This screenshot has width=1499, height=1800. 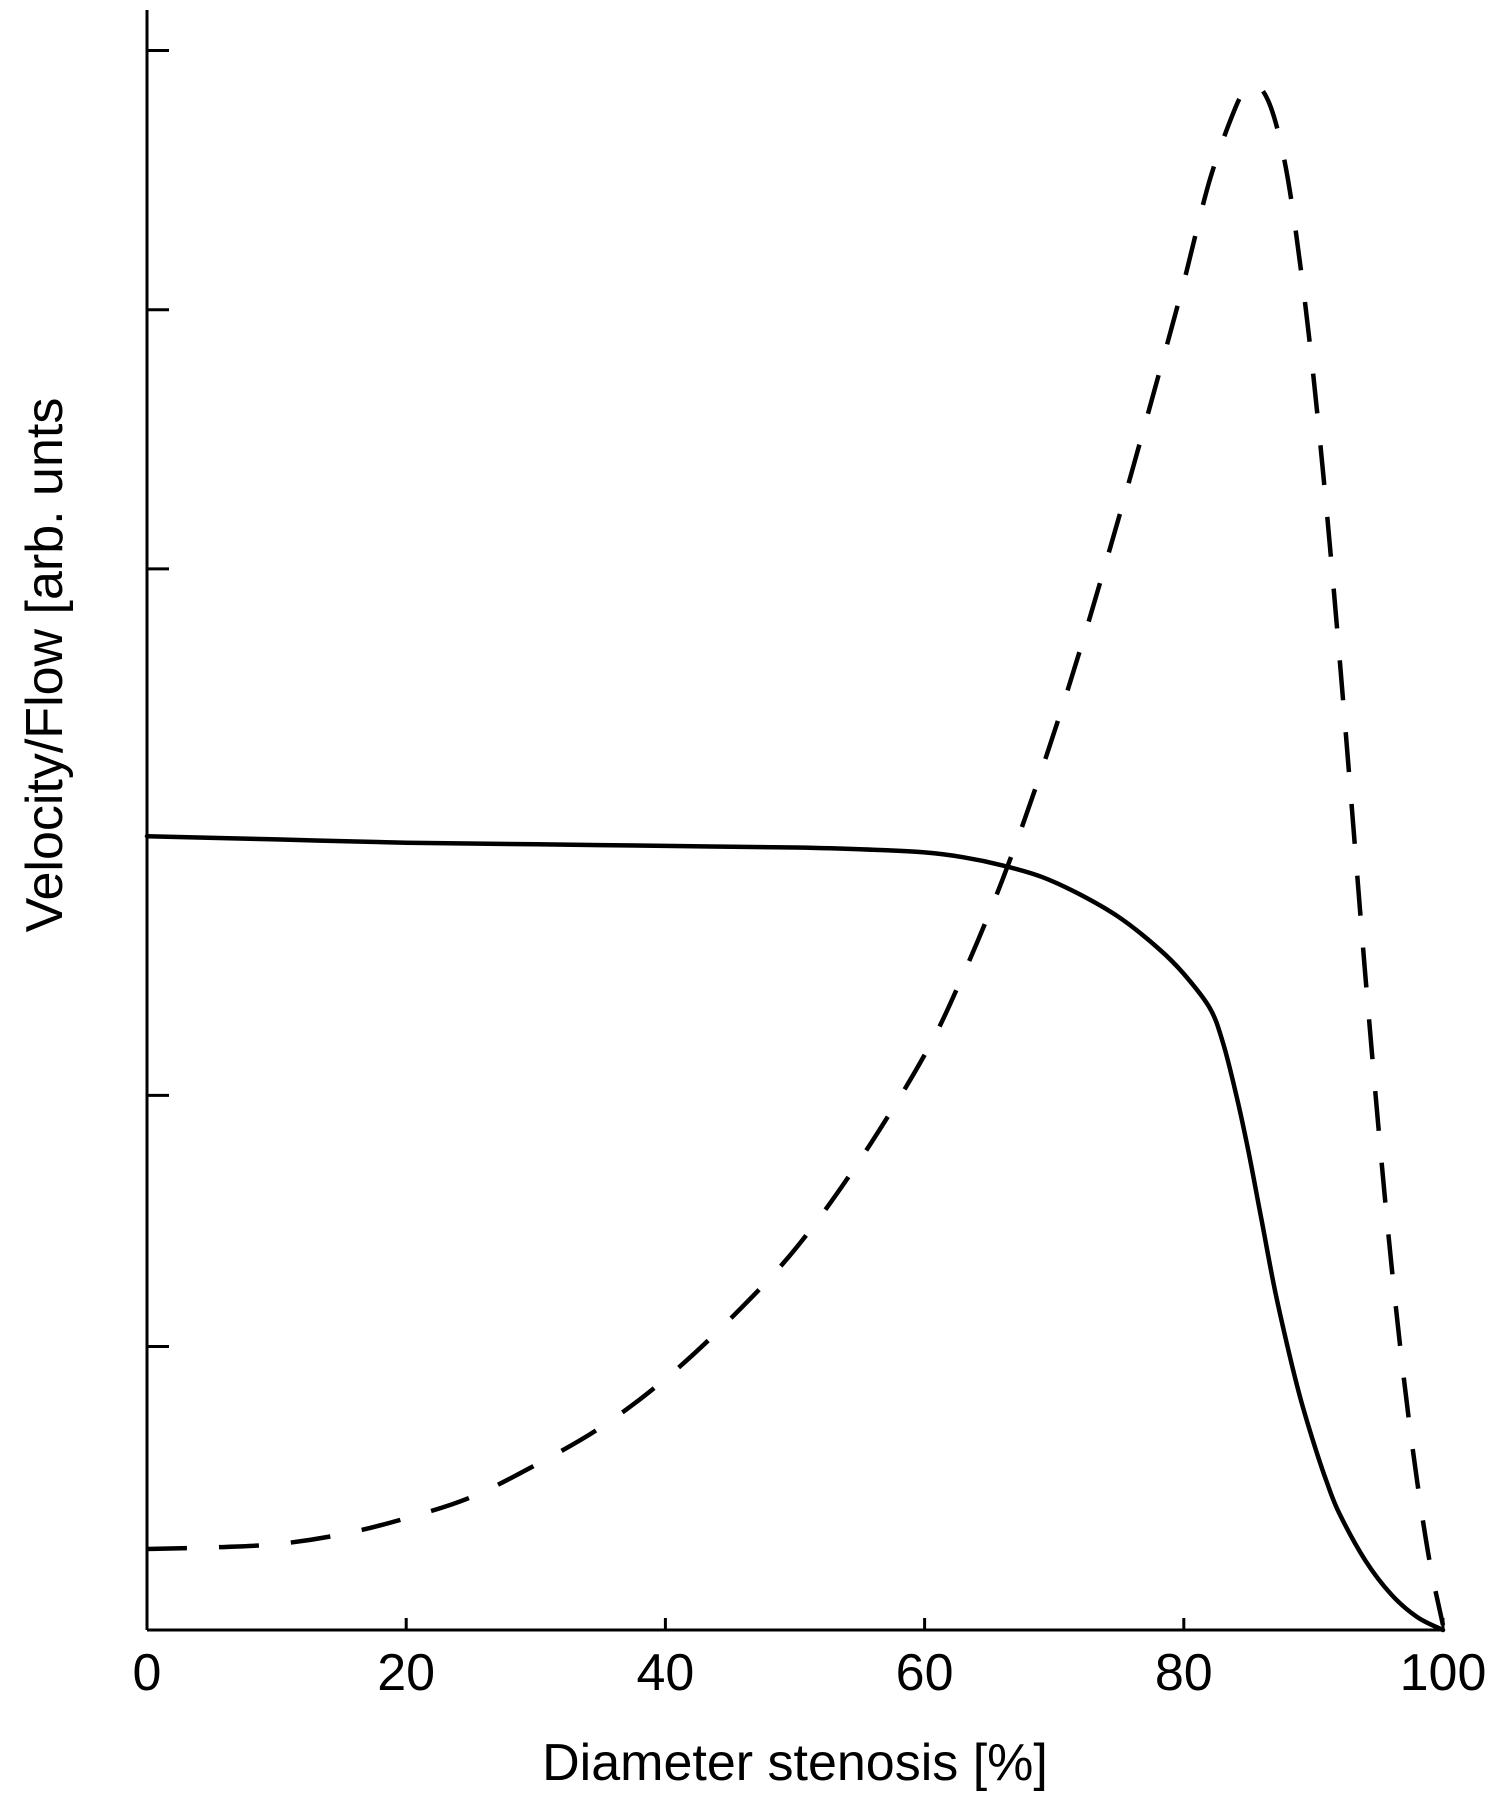 What do you see at coordinates (1184, 1673) in the screenshot?
I see `x-tick-label: 80` at bounding box center [1184, 1673].